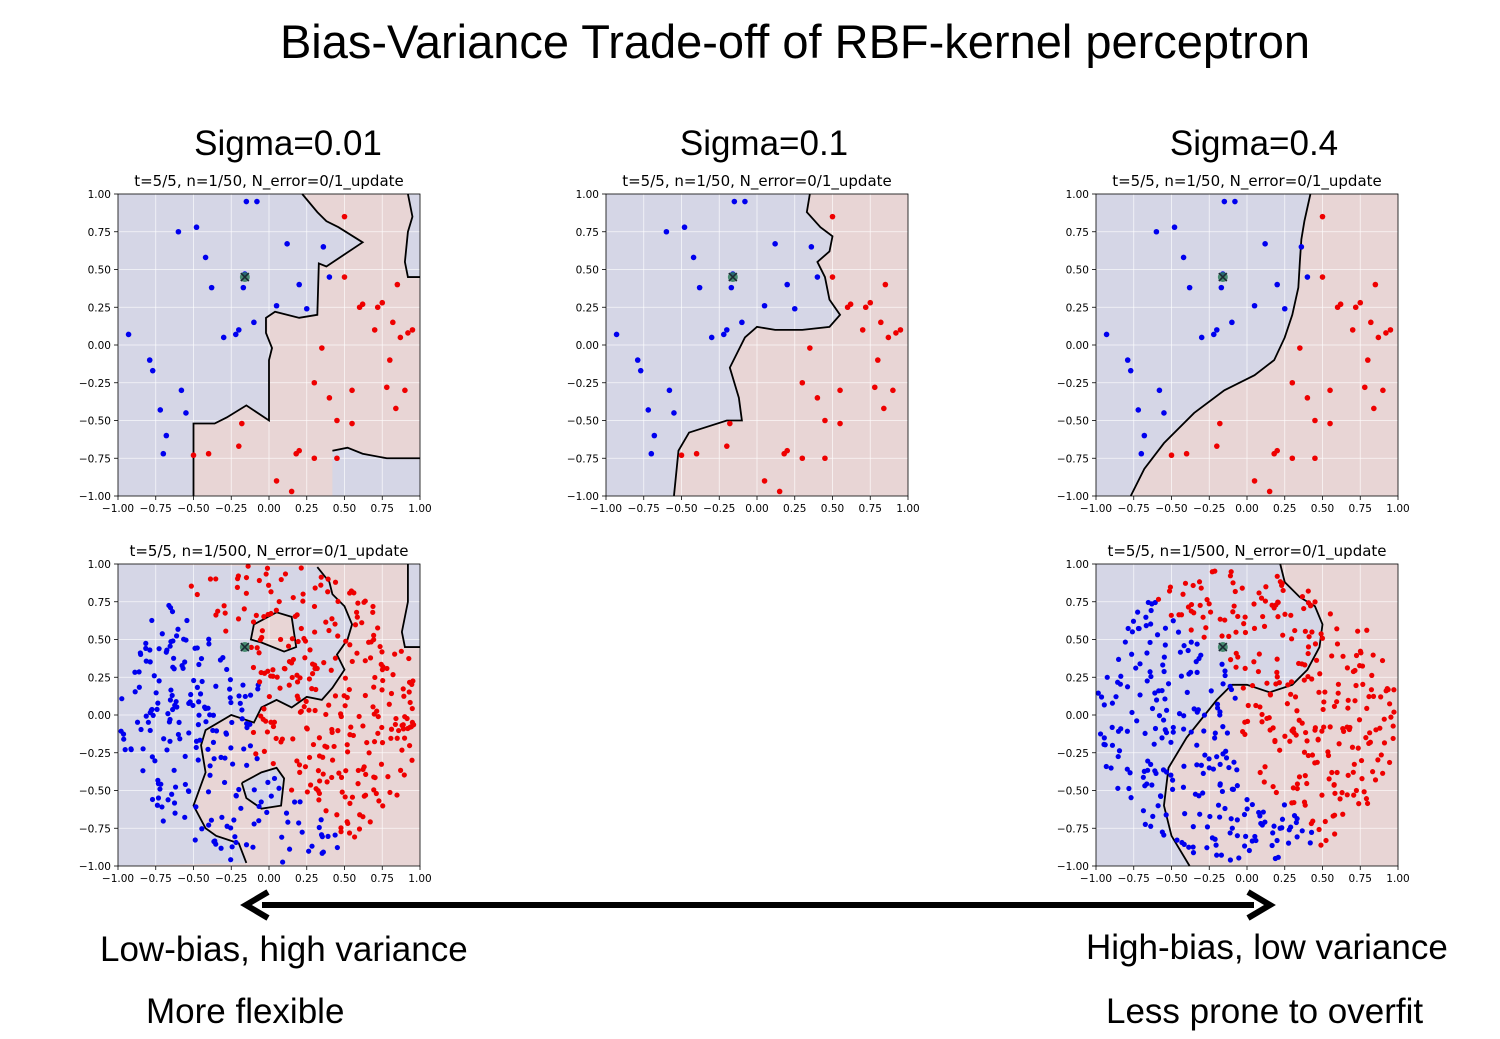  What do you see at coordinates (1134, 509) in the screenshot?
I see `x-tick-label: −0.75` at bounding box center [1134, 509].